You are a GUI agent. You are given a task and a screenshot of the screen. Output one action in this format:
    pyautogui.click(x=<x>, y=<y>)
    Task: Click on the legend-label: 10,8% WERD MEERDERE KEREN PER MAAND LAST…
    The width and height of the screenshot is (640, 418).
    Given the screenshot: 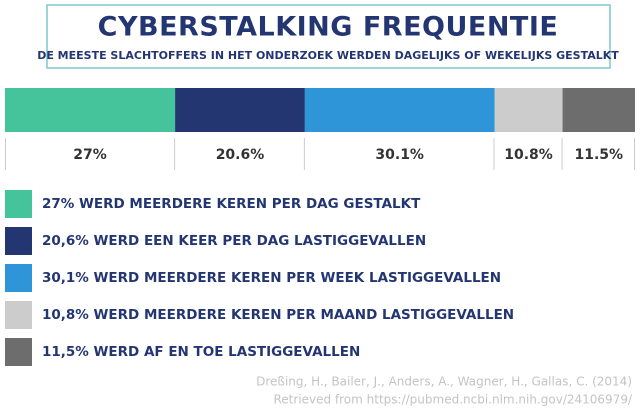 What is the action you would take?
    pyautogui.click(x=278, y=315)
    